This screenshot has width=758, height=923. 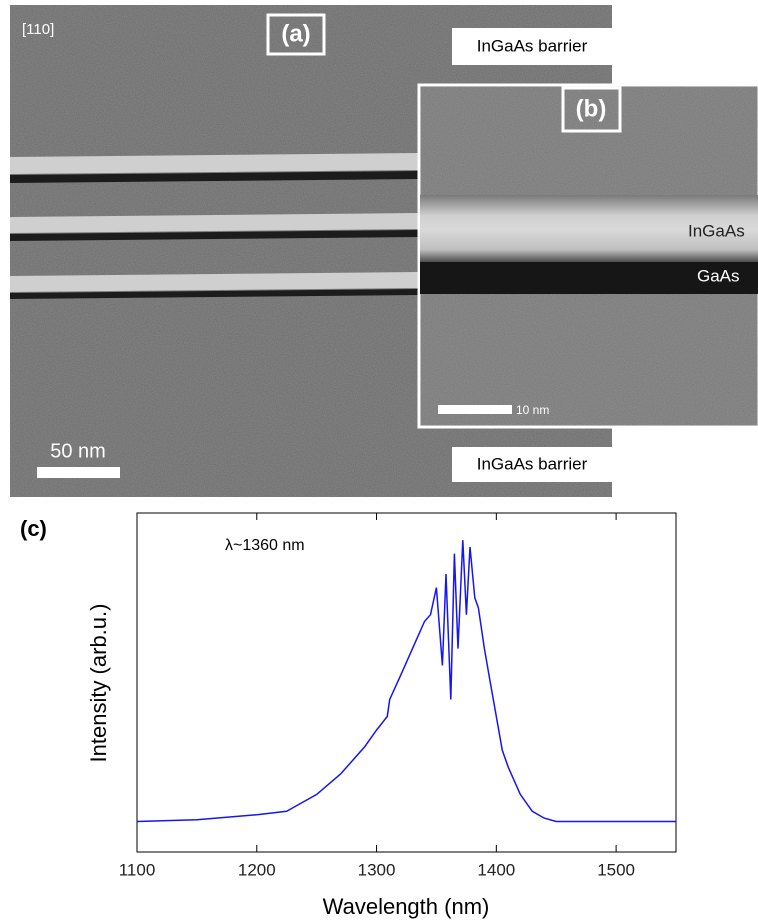 I want to click on panel-label: (b), so click(x=591, y=108).